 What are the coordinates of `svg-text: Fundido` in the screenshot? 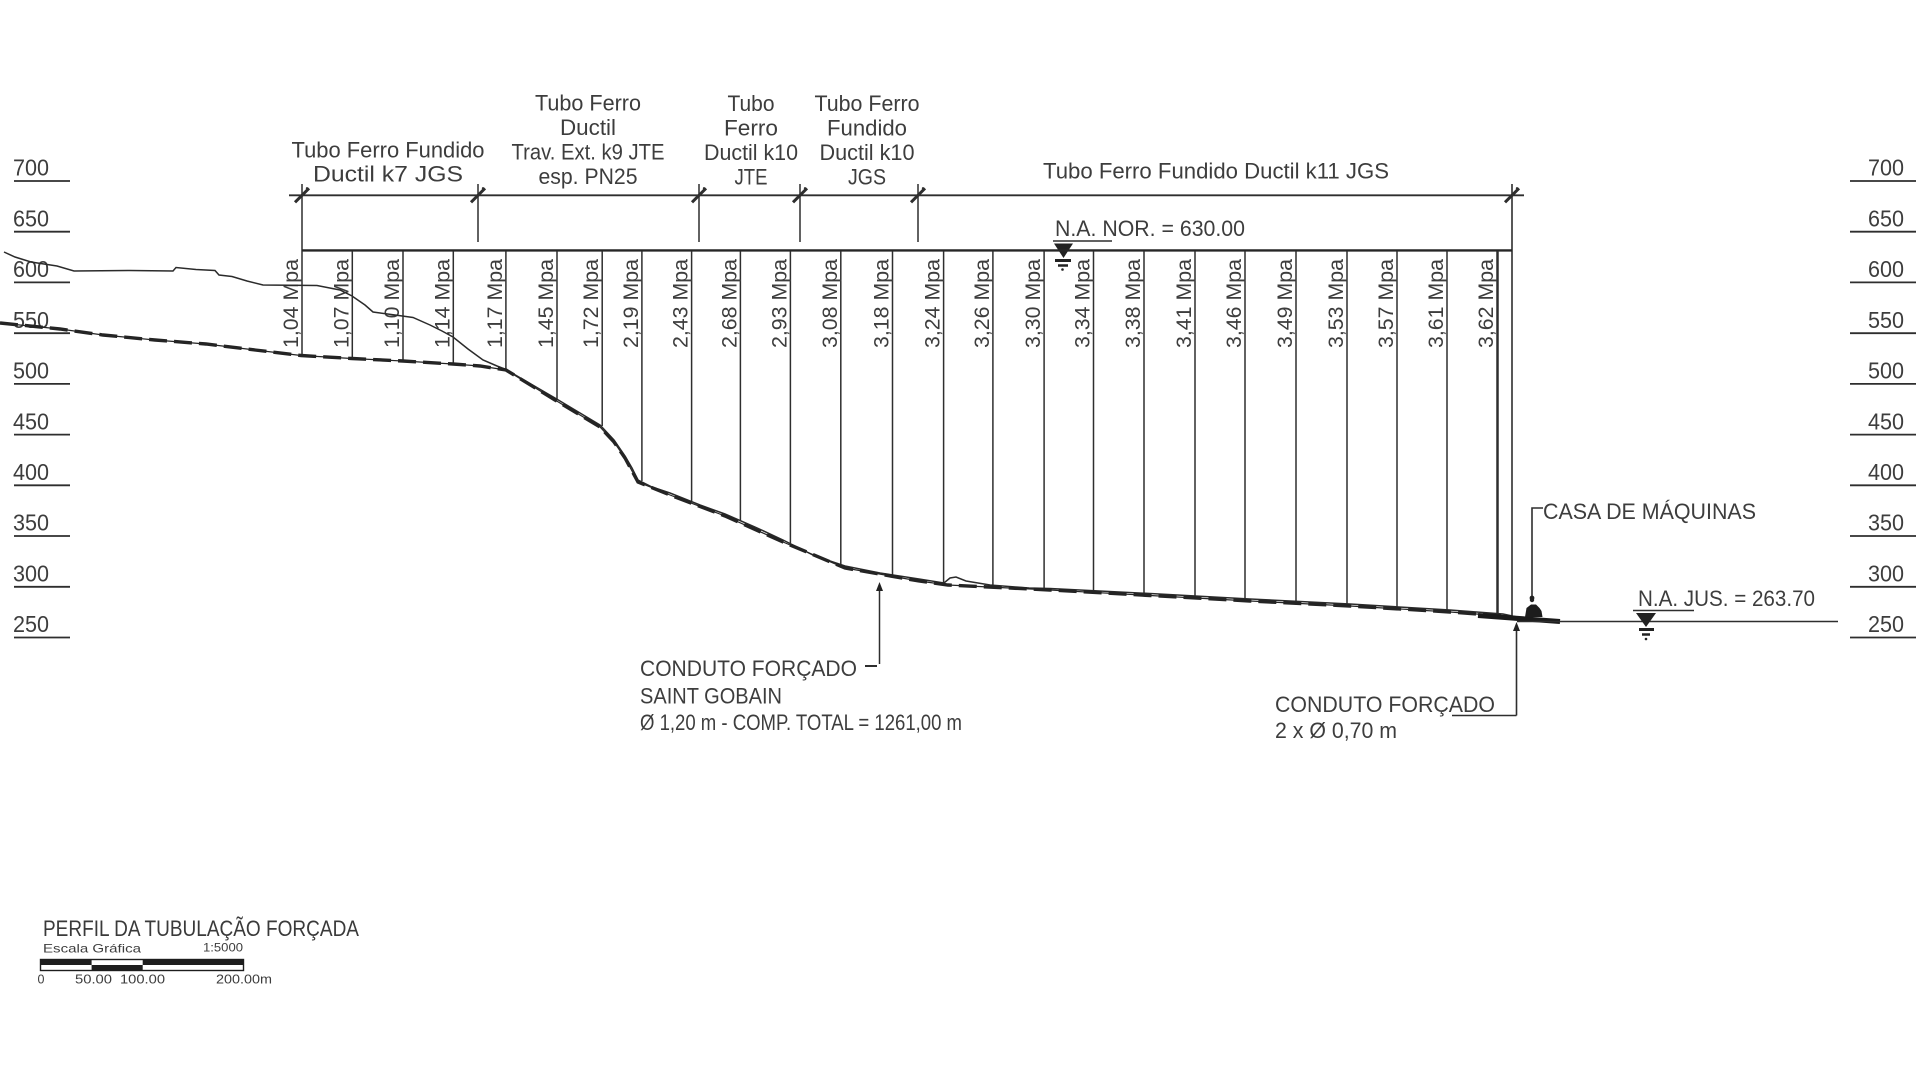 It's located at (867, 128).